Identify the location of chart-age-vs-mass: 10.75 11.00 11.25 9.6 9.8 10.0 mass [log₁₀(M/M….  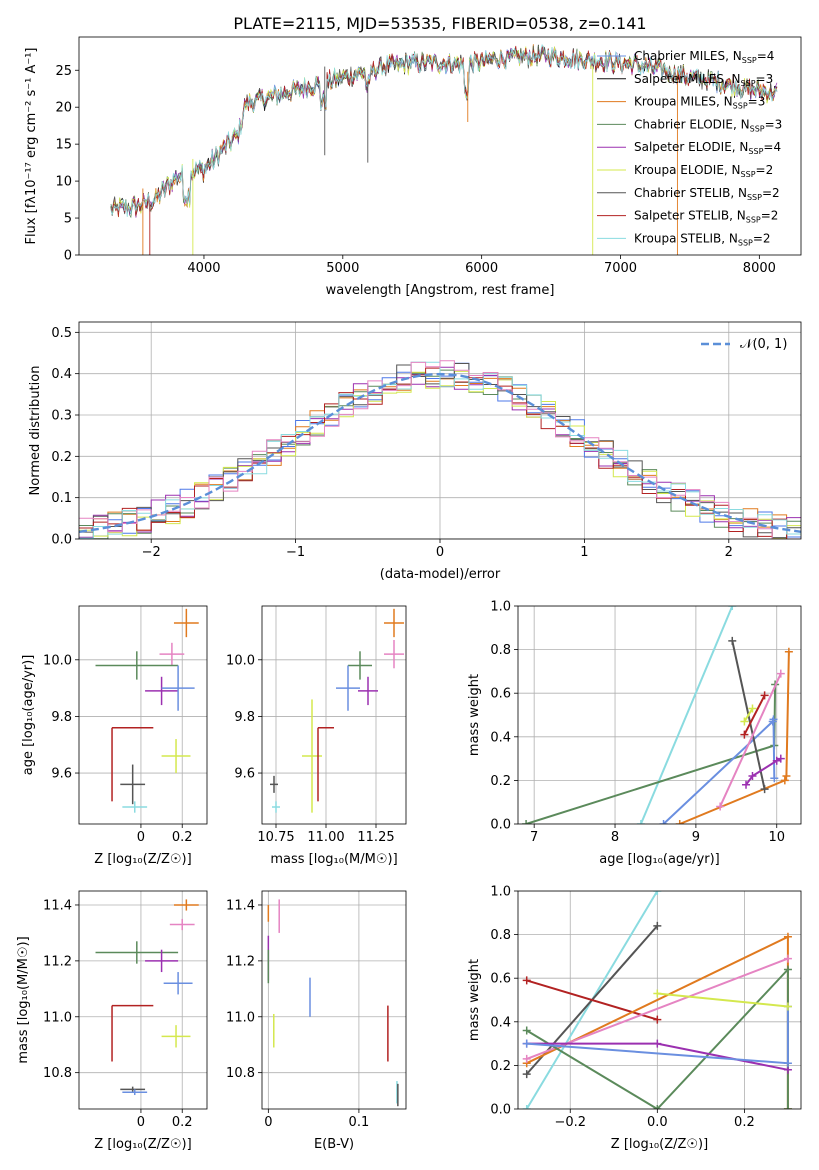
(316, 736).